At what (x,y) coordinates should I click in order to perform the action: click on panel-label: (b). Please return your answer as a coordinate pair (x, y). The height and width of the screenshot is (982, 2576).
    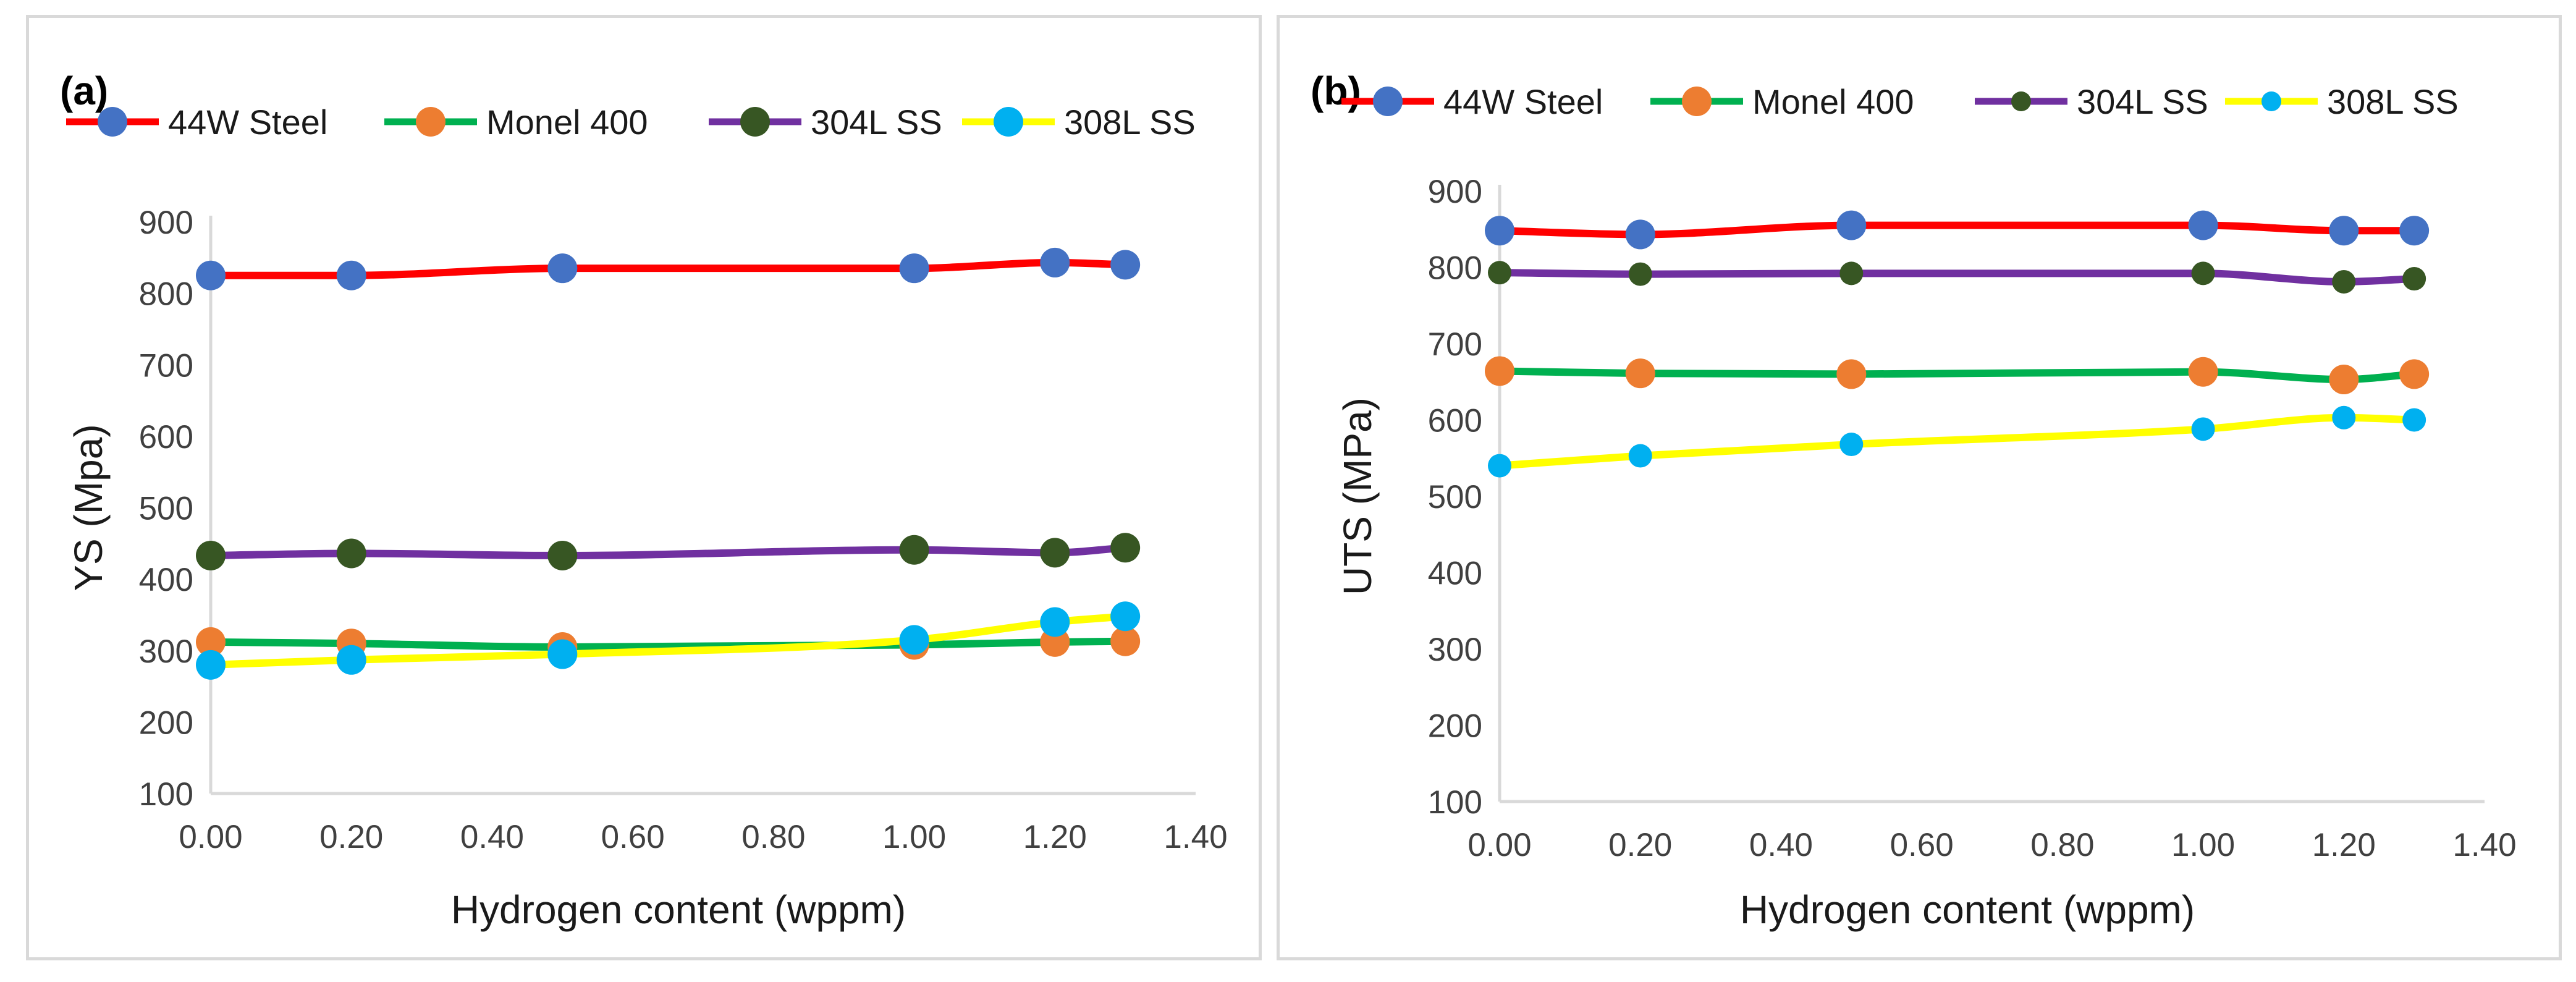
    Looking at the image, I should click on (1336, 91).